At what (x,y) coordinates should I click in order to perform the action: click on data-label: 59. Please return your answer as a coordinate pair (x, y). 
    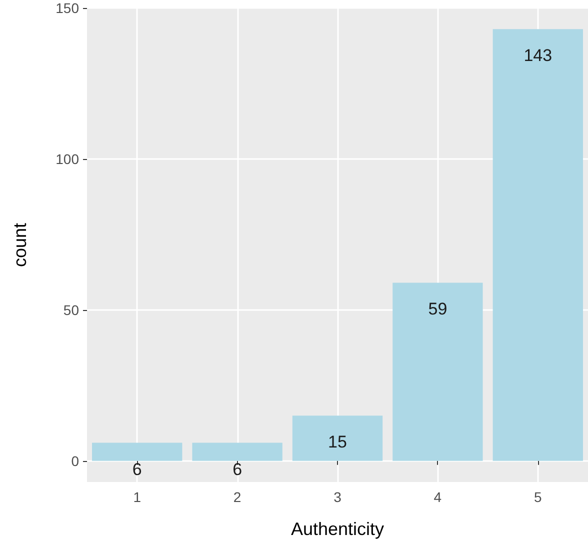
    Looking at the image, I should click on (438, 309).